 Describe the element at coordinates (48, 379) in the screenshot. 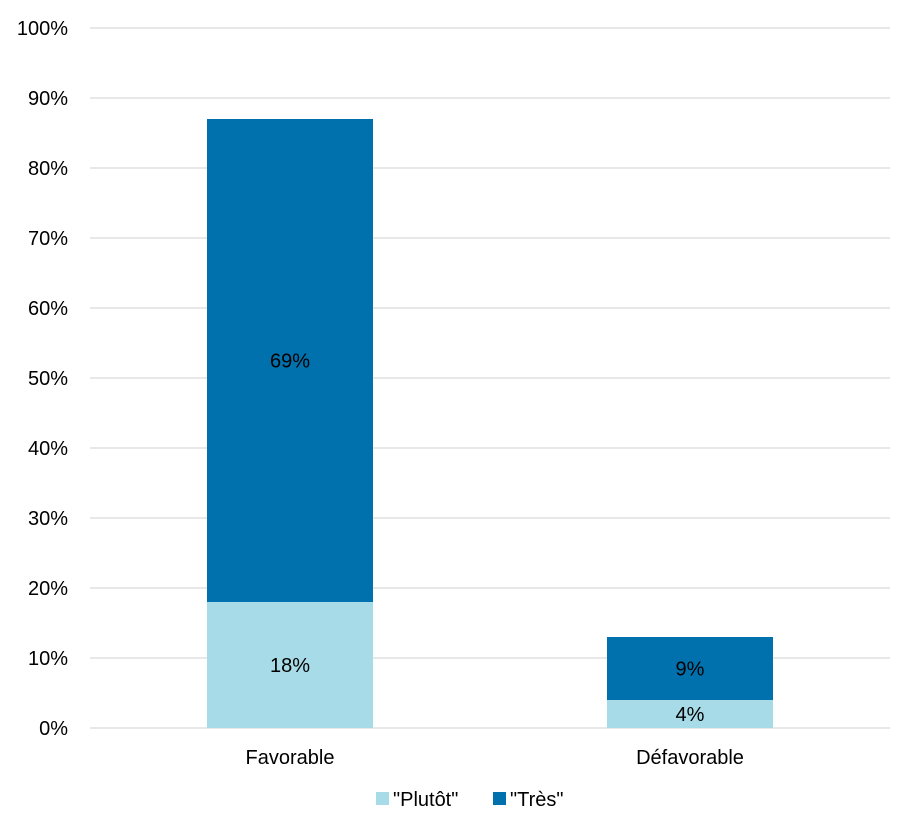

I see `y-tick-label: 50%` at that location.